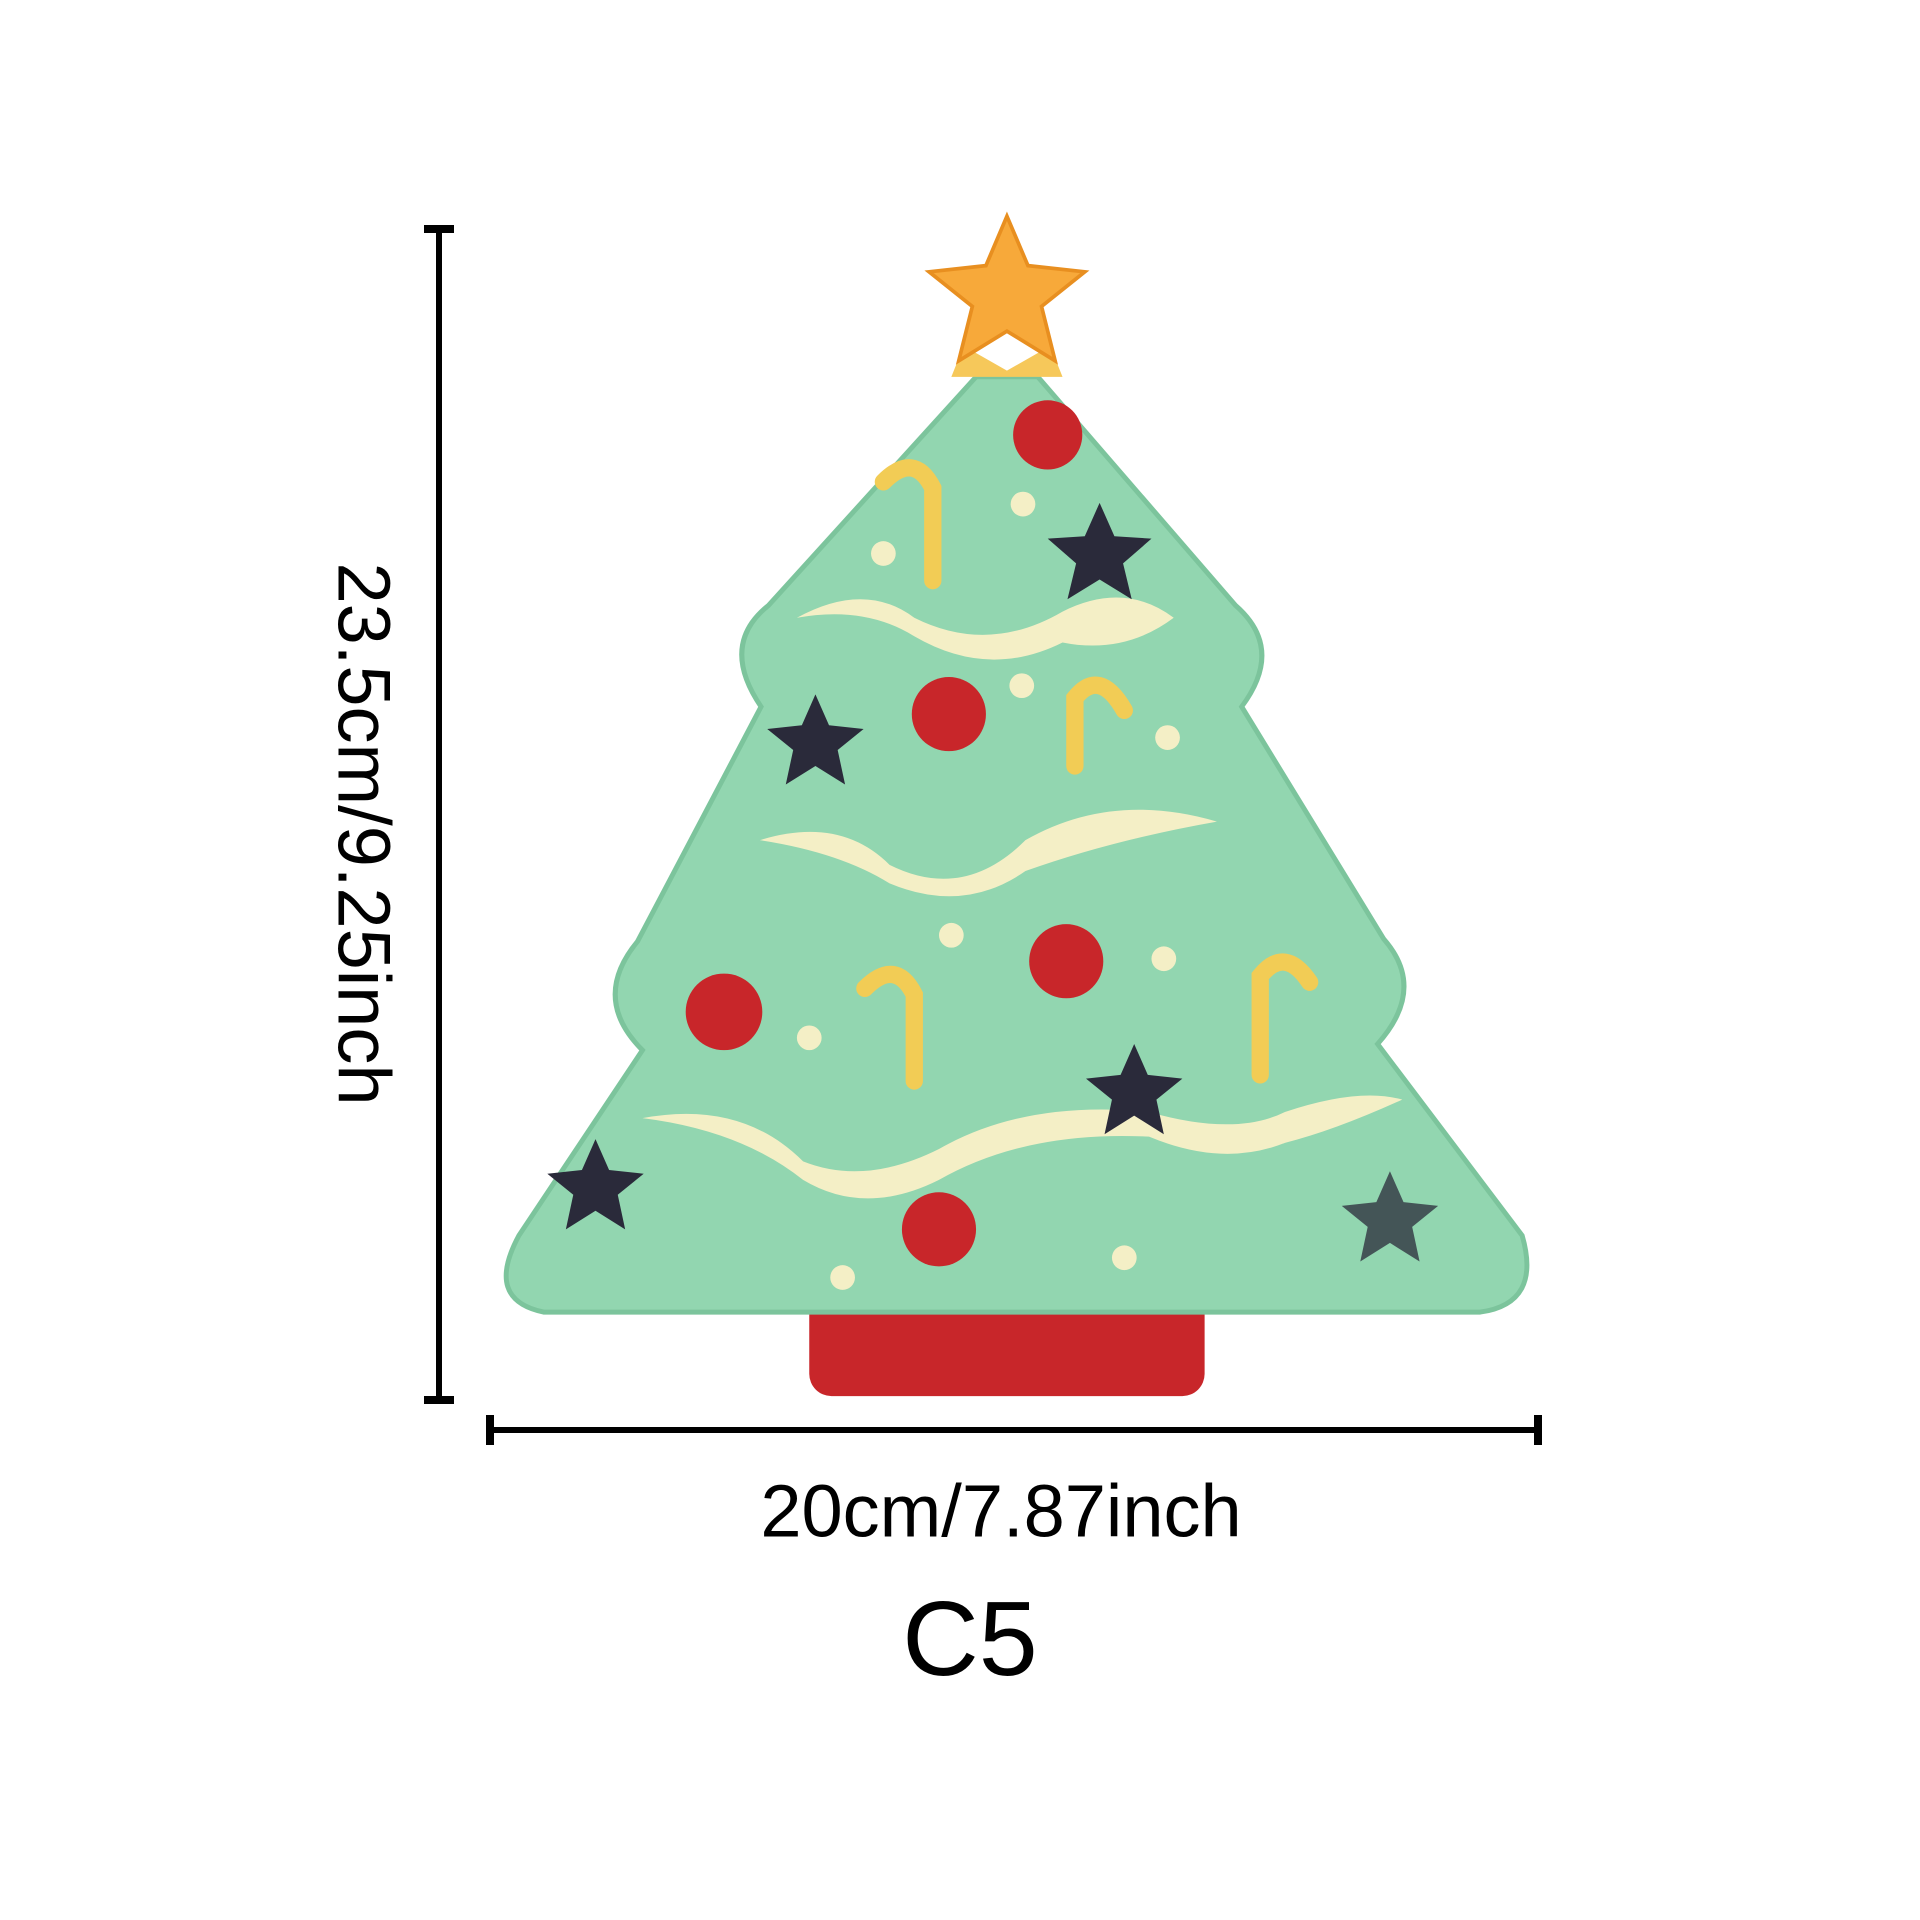 Image resolution: width=1920 pixels, height=1920 pixels. I want to click on height-dimension: 23.5cm/9.25inch, so click(388, 814).